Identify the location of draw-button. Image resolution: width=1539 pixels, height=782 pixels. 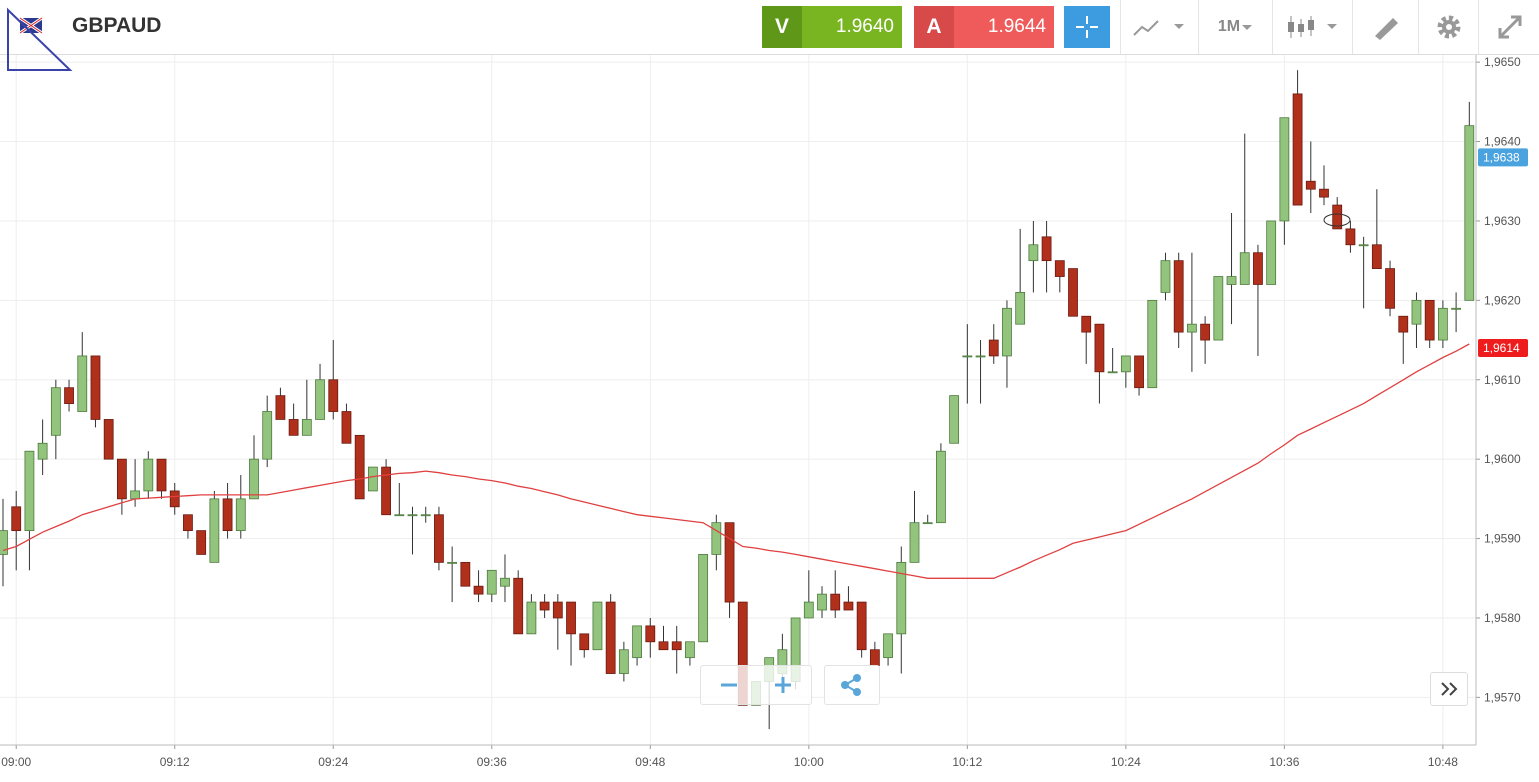
(1385, 27).